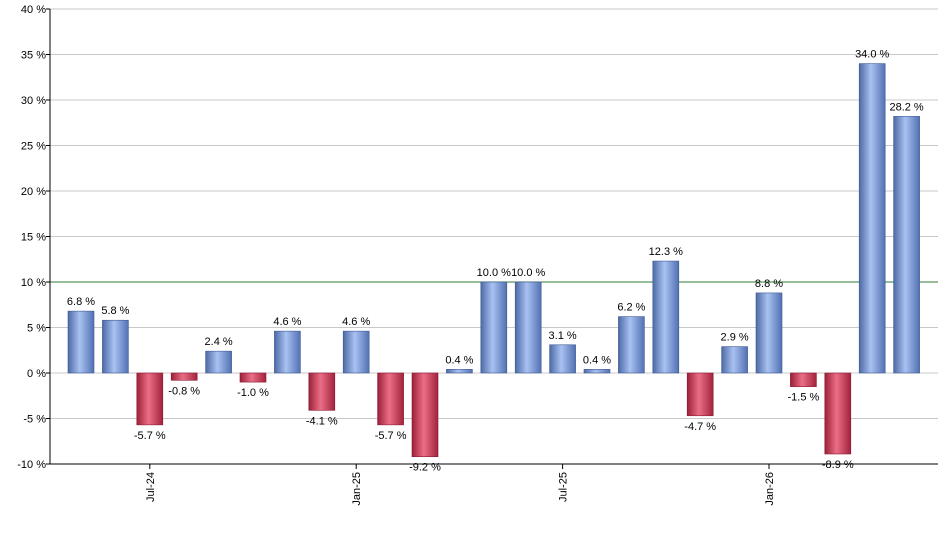 This screenshot has height=550, width=940. I want to click on x-tick-label: Jan-26, so click(770, 489).